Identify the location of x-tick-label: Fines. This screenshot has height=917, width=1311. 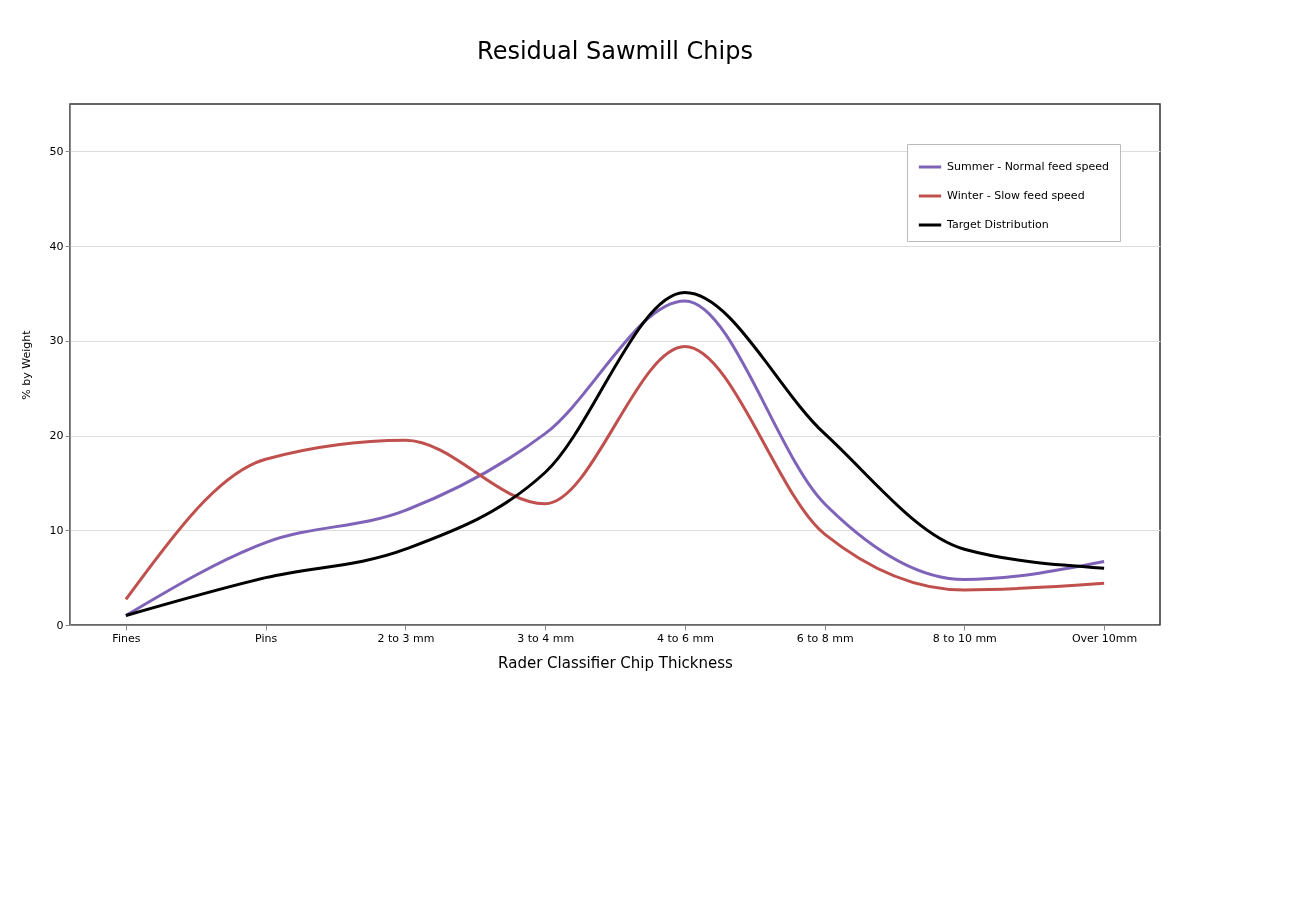
(126, 638).